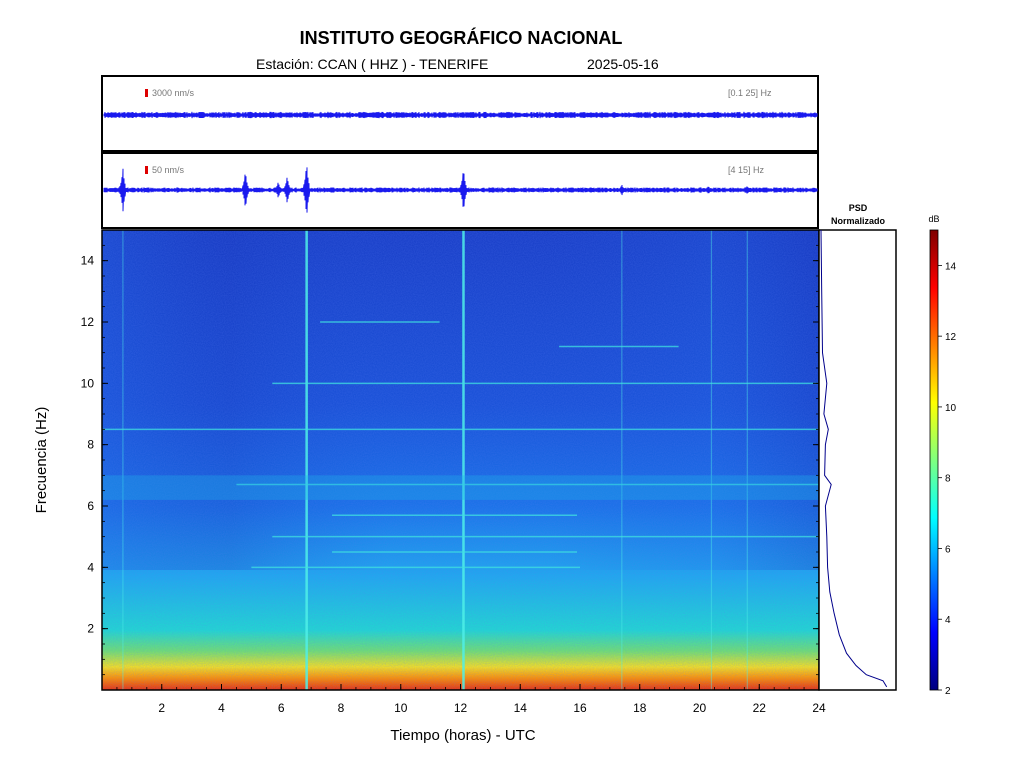  I want to click on y-tick-label: 2, so click(90, 629).